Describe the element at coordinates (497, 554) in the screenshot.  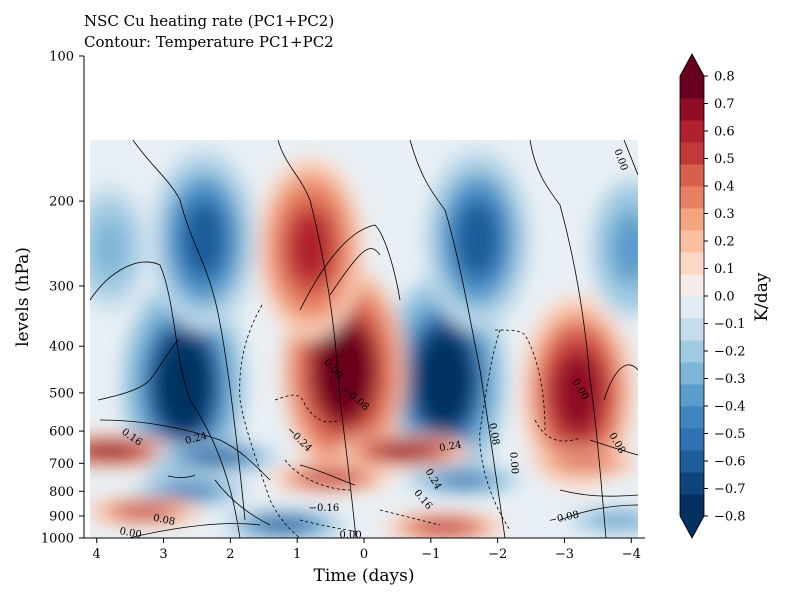
I see `x-tick-label: −2` at that location.